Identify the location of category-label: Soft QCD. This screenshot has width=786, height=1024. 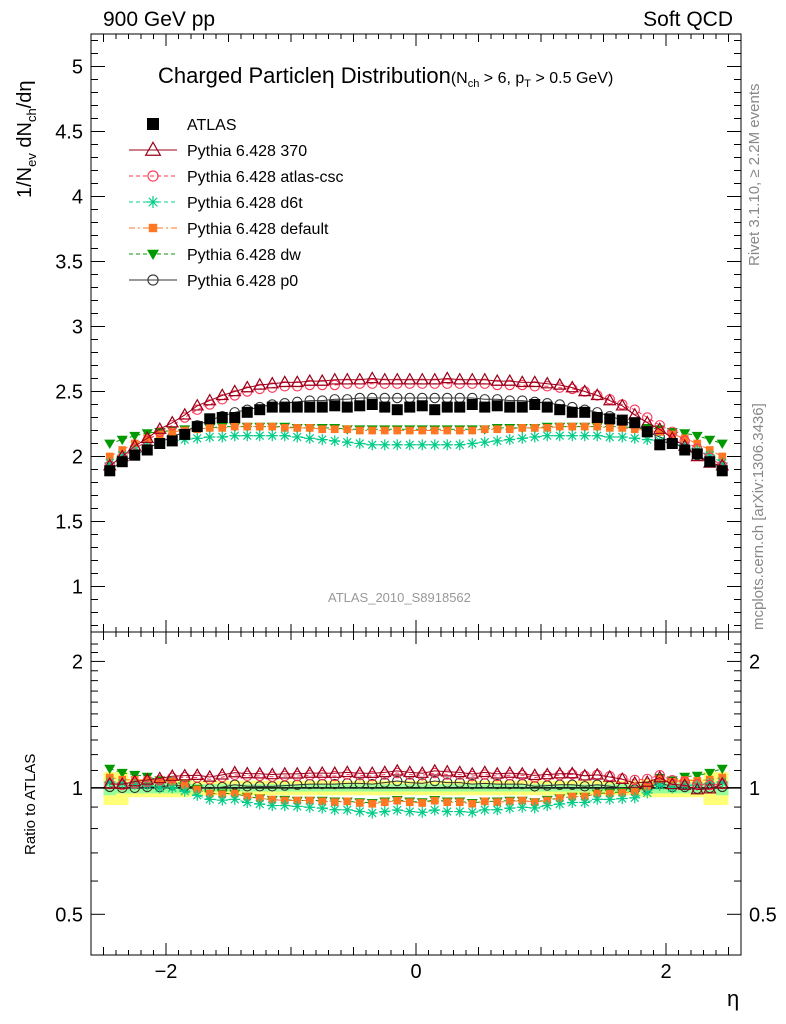
(688, 19).